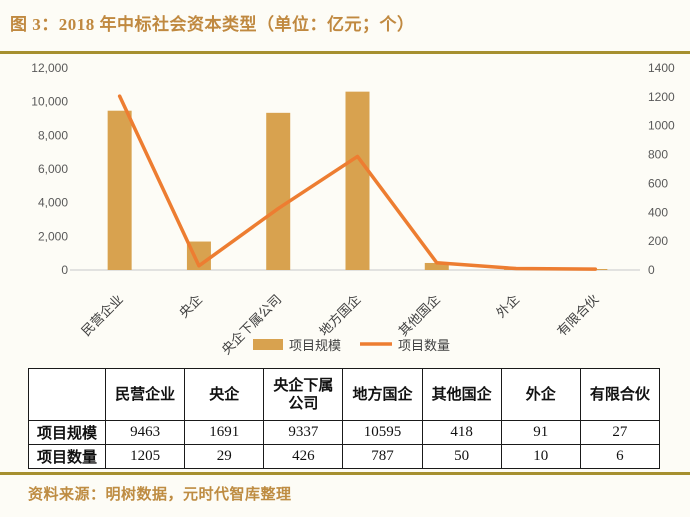  I want to click on table-cell: 10595, so click(382, 432).